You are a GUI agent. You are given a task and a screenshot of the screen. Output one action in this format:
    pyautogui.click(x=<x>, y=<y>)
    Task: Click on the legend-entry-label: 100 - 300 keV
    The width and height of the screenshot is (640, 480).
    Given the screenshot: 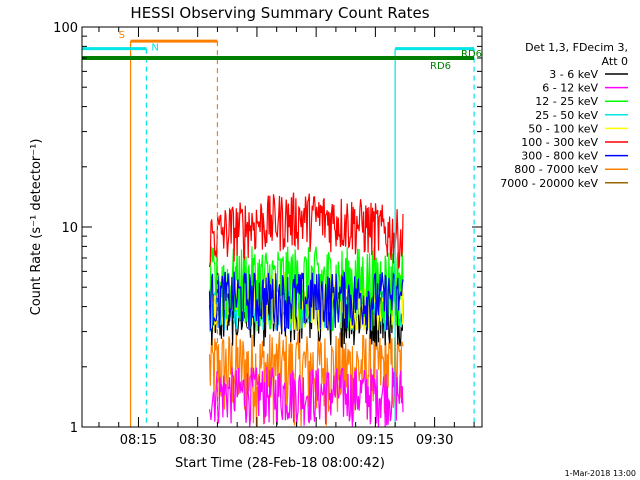 What is the action you would take?
    pyautogui.click(x=559, y=142)
    